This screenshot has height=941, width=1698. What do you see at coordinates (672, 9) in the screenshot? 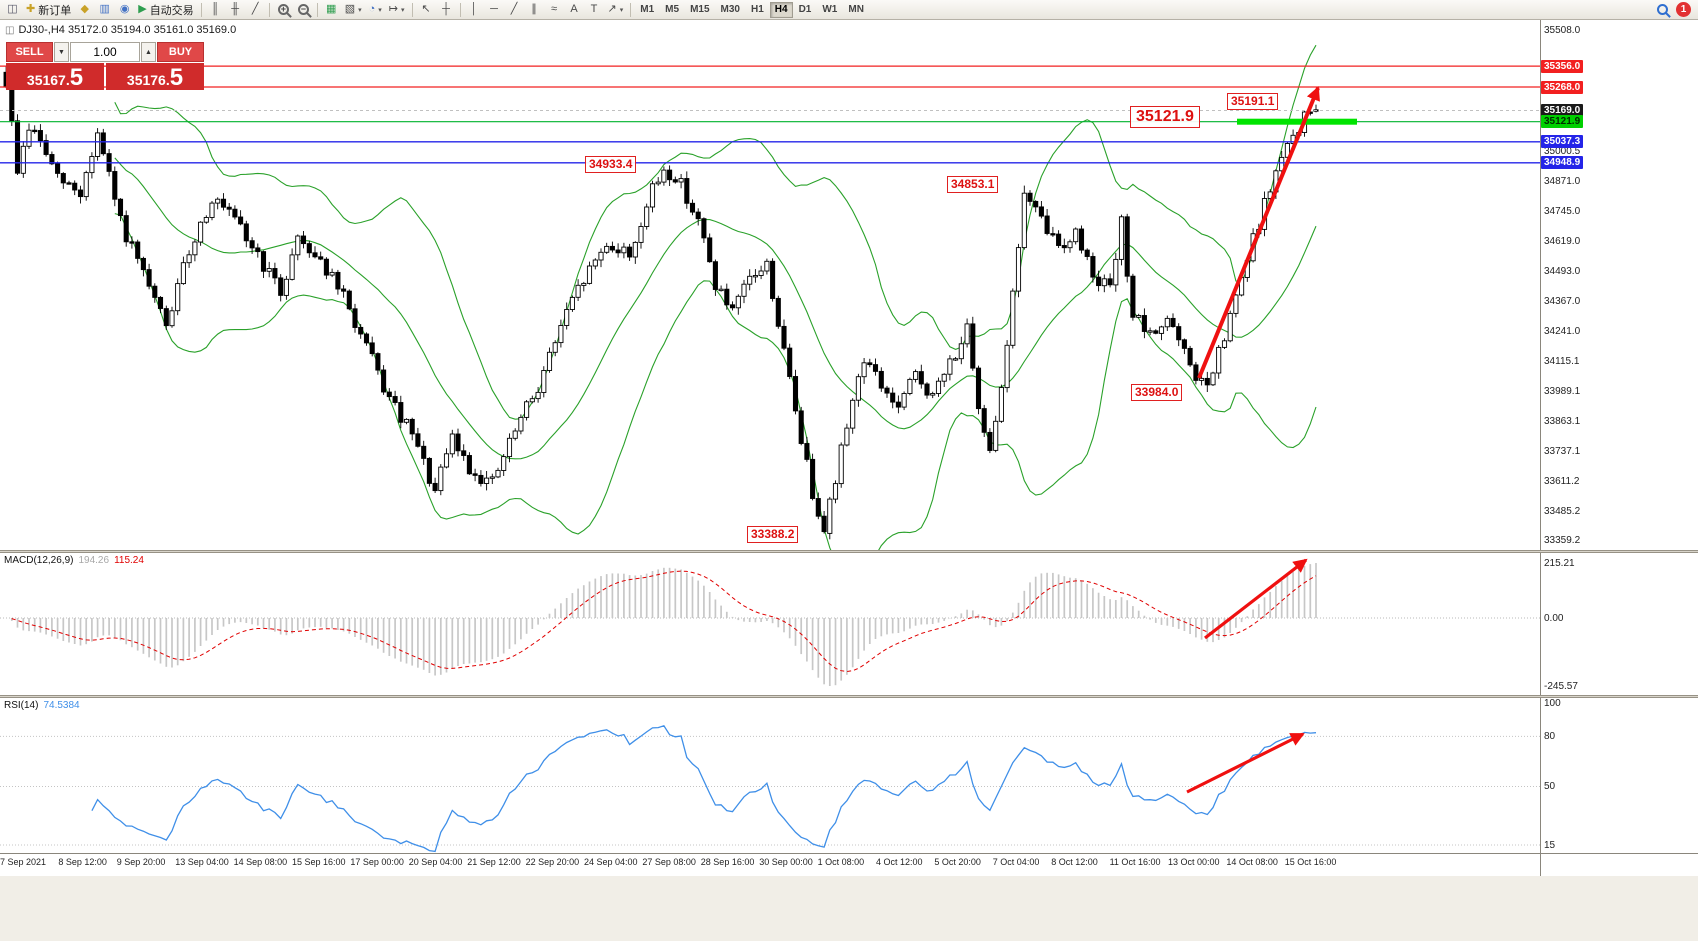
I see `timeframe-m5-button: M5` at bounding box center [672, 9].